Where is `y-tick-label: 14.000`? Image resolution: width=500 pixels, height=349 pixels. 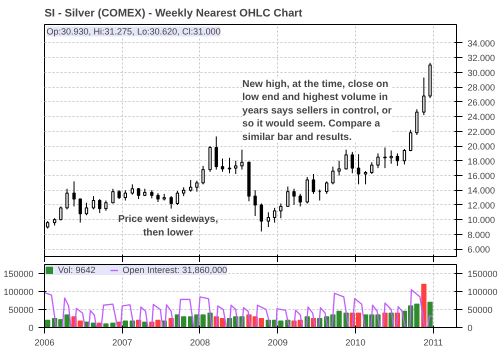
y-tick-label: 14.000 is located at coordinates (482, 191).